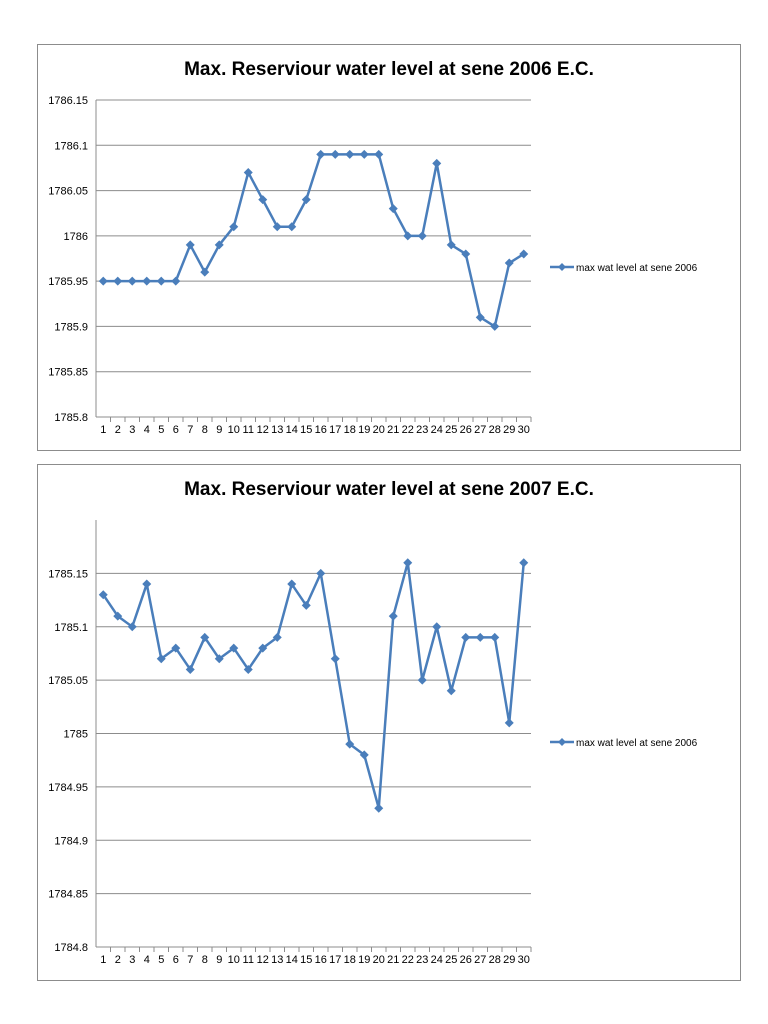  What do you see at coordinates (76, 237) in the screenshot?
I see `y-tick-label: 1786` at bounding box center [76, 237].